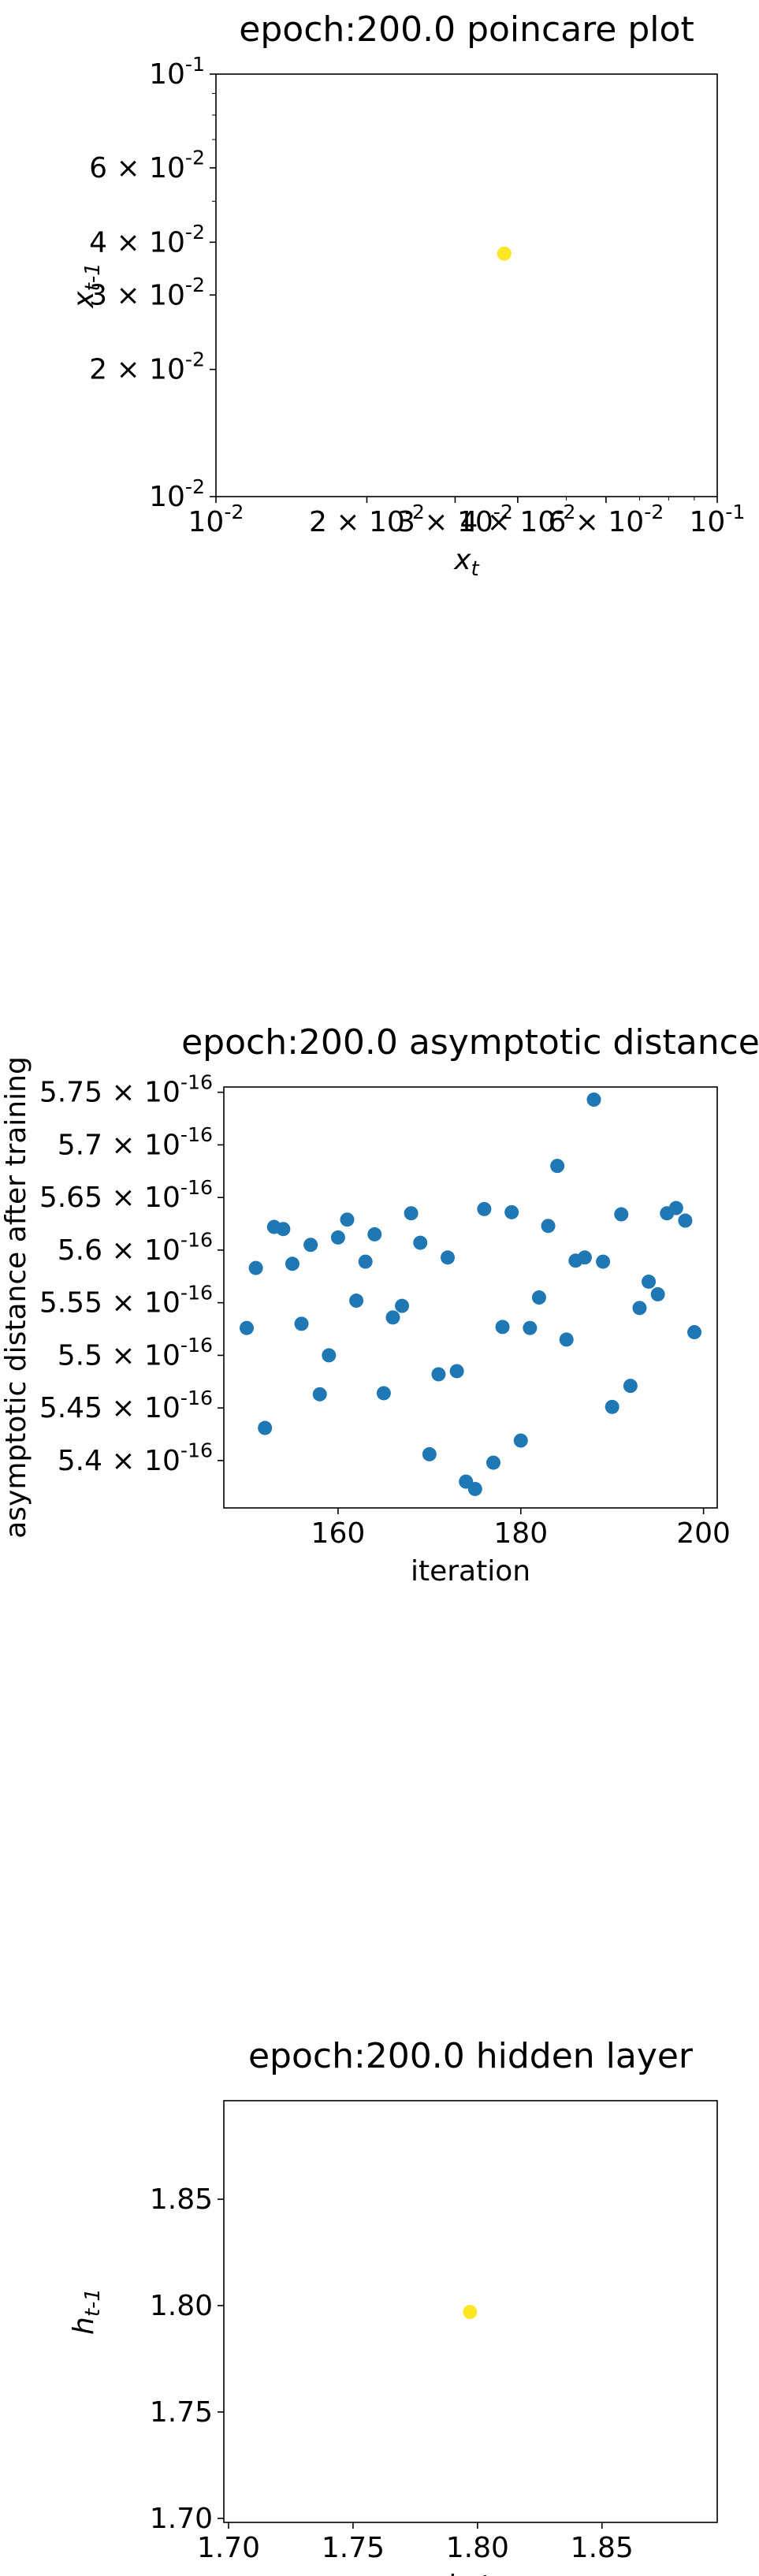  Describe the element at coordinates (126, 1405) in the screenshot. I see `y-tick-label: 5.45 × 10⁻¹⁶` at that location.